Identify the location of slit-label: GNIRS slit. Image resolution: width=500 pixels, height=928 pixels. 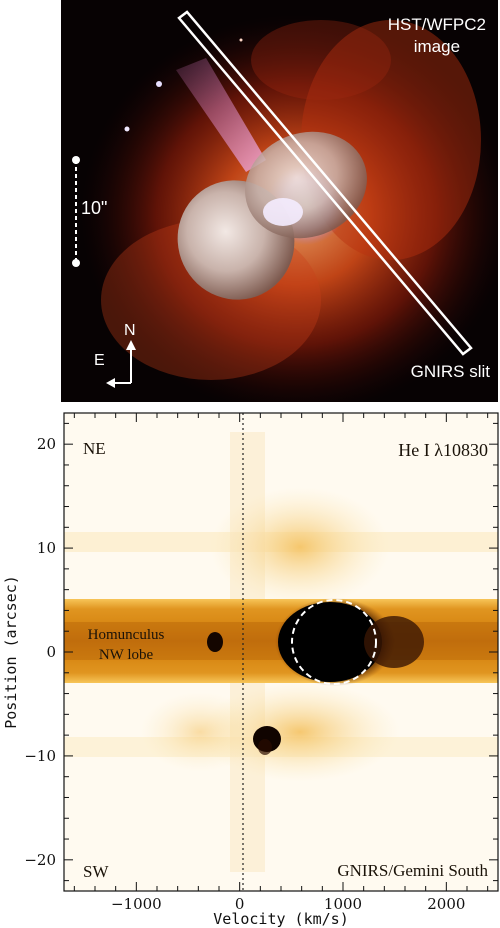
(450, 371).